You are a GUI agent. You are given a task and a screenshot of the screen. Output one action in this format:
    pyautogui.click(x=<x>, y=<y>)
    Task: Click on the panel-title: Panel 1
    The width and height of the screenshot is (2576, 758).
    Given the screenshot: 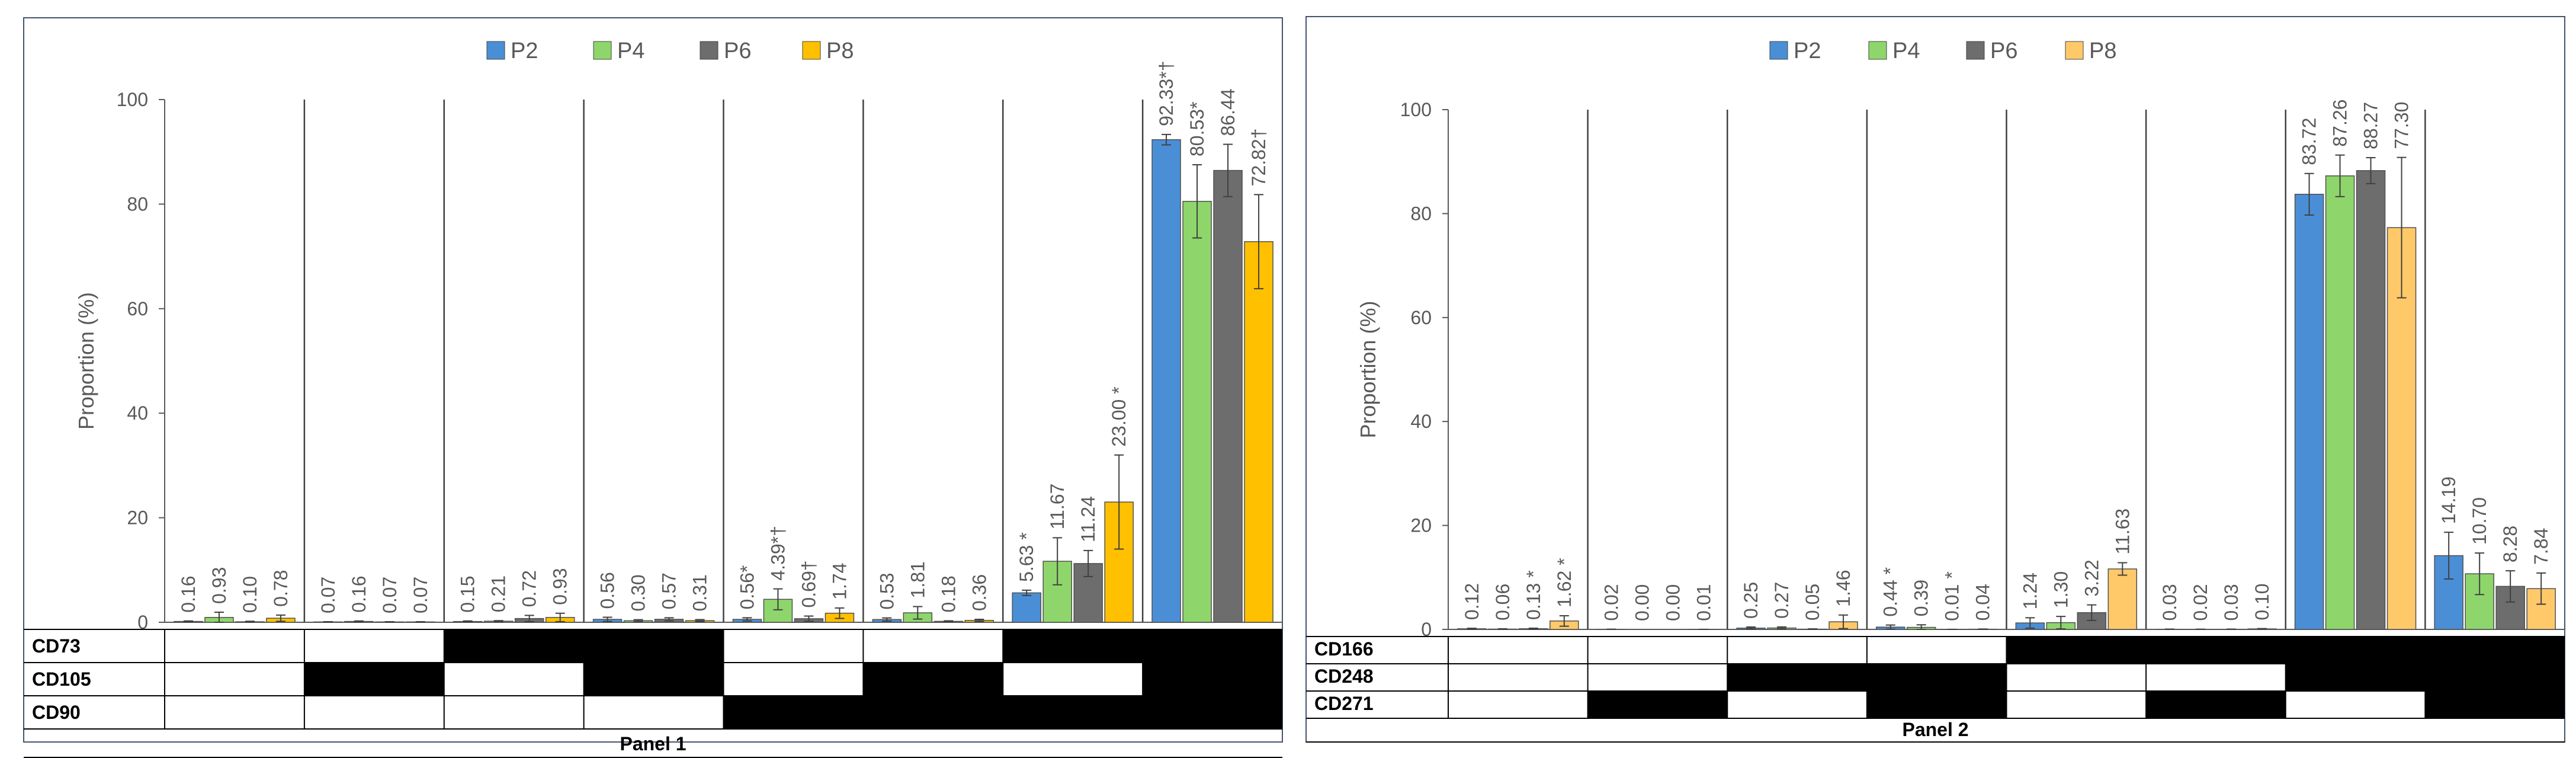 What is the action you would take?
    pyautogui.click(x=653, y=743)
    